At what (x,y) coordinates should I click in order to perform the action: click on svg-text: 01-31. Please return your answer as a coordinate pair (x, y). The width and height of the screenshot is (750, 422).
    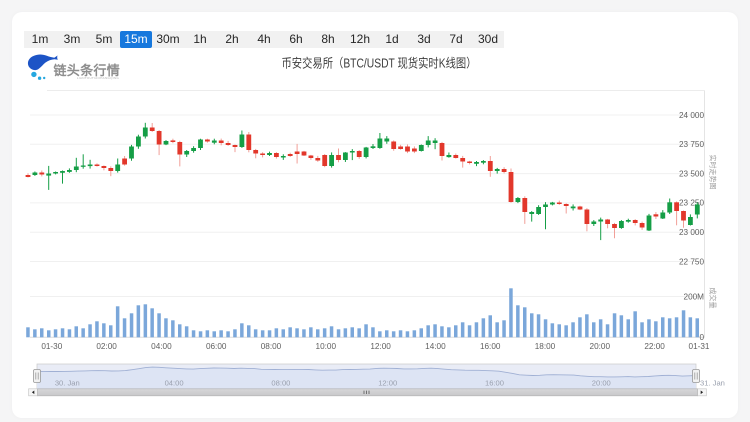
    Looking at the image, I should click on (699, 346).